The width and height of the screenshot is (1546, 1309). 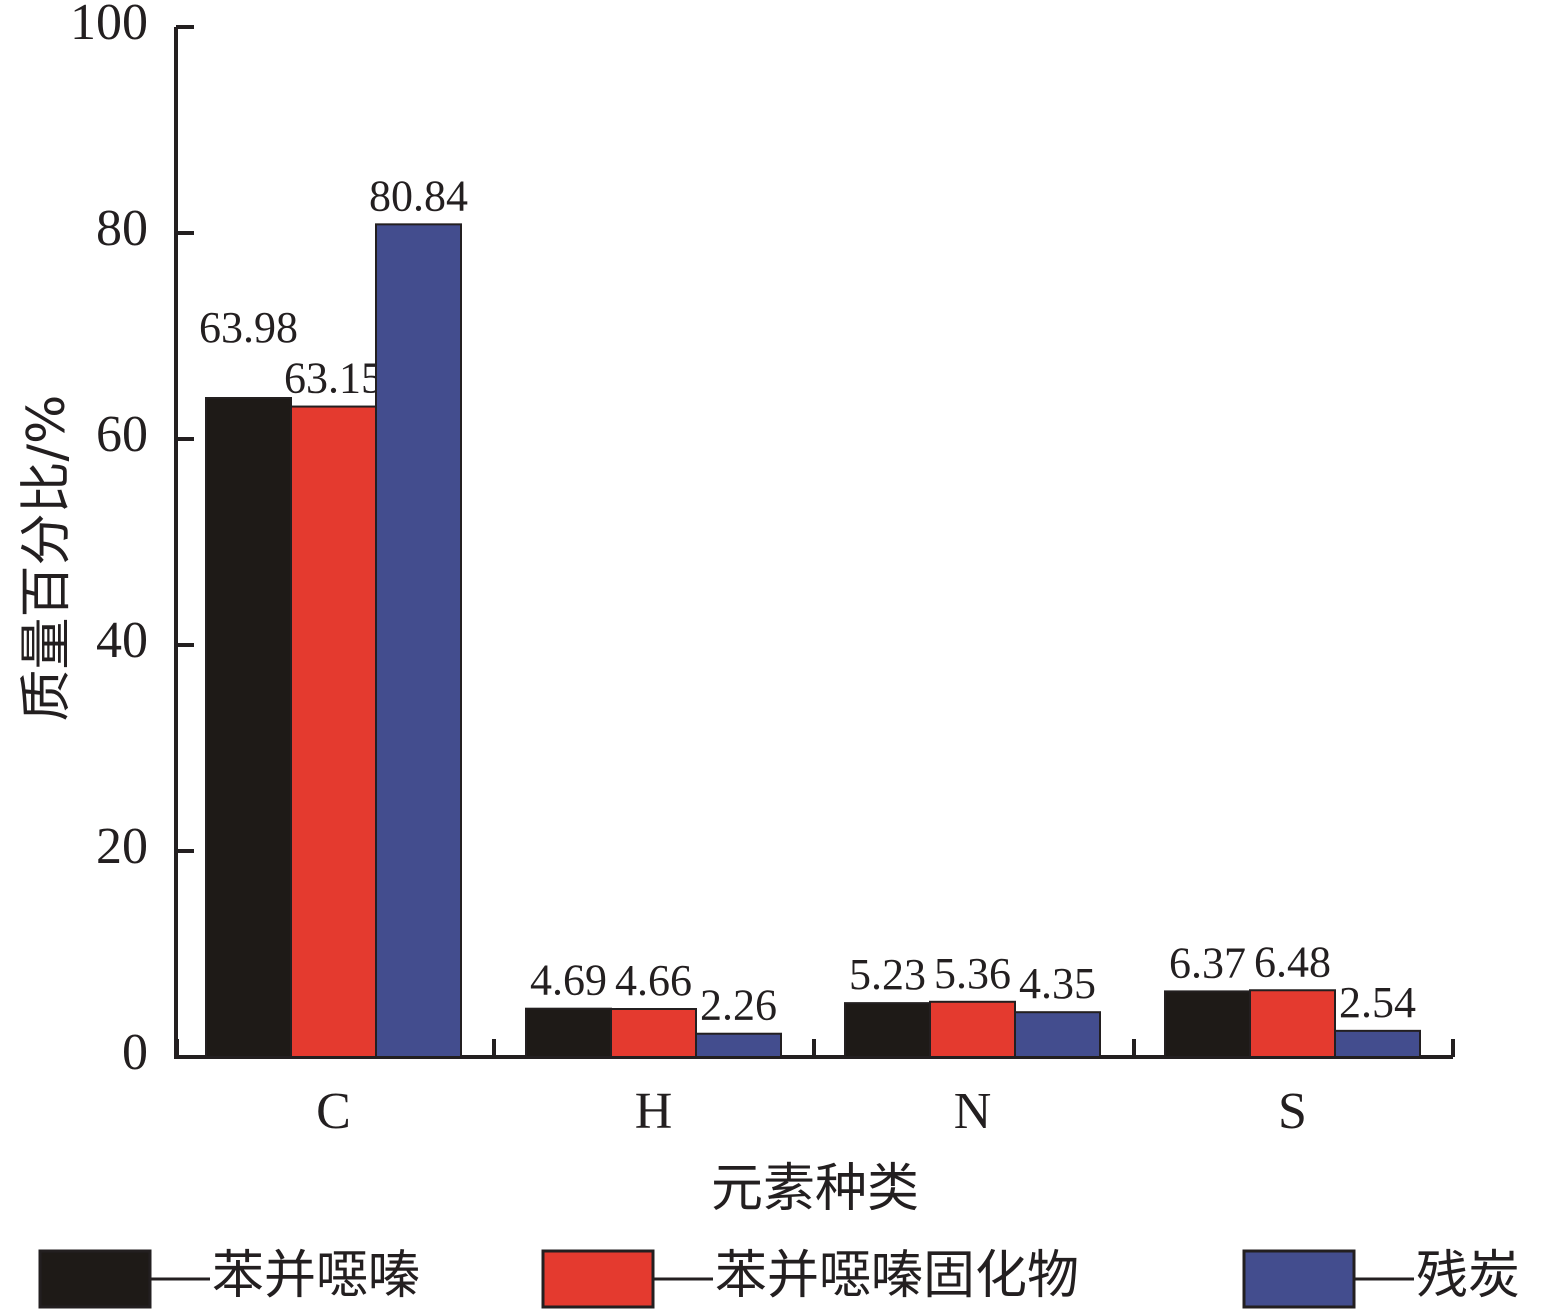 I want to click on data-label: 2.54, so click(x=1377, y=1002).